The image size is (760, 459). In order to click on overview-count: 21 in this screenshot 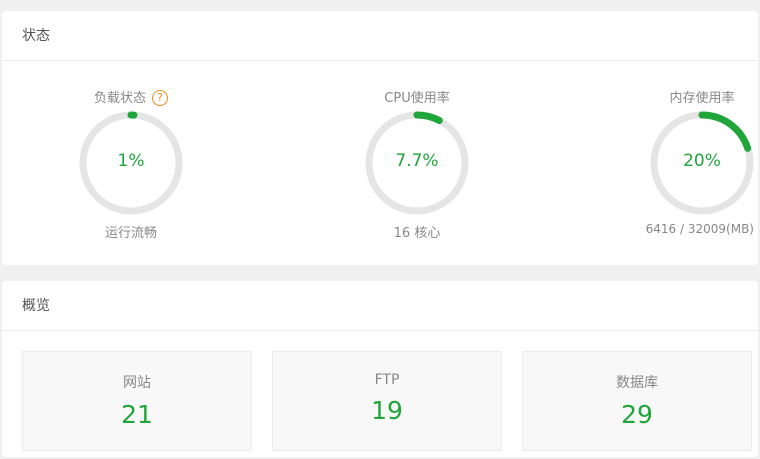, I will do `click(137, 414)`.